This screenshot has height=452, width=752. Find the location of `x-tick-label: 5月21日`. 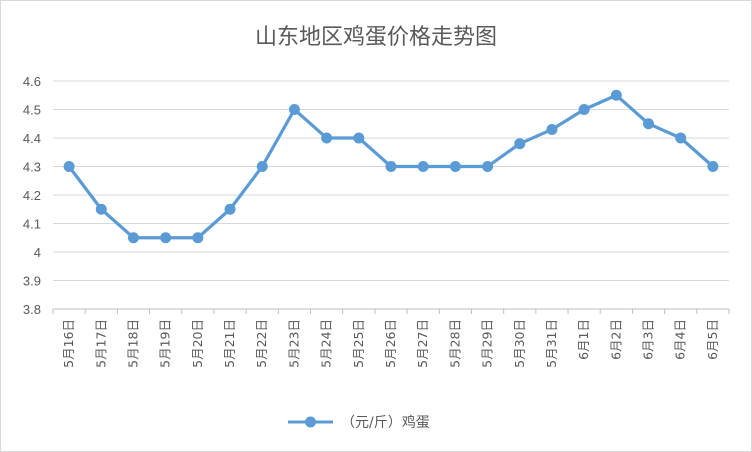

x-tick-label: 5月21日 is located at coordinates (229, 343).